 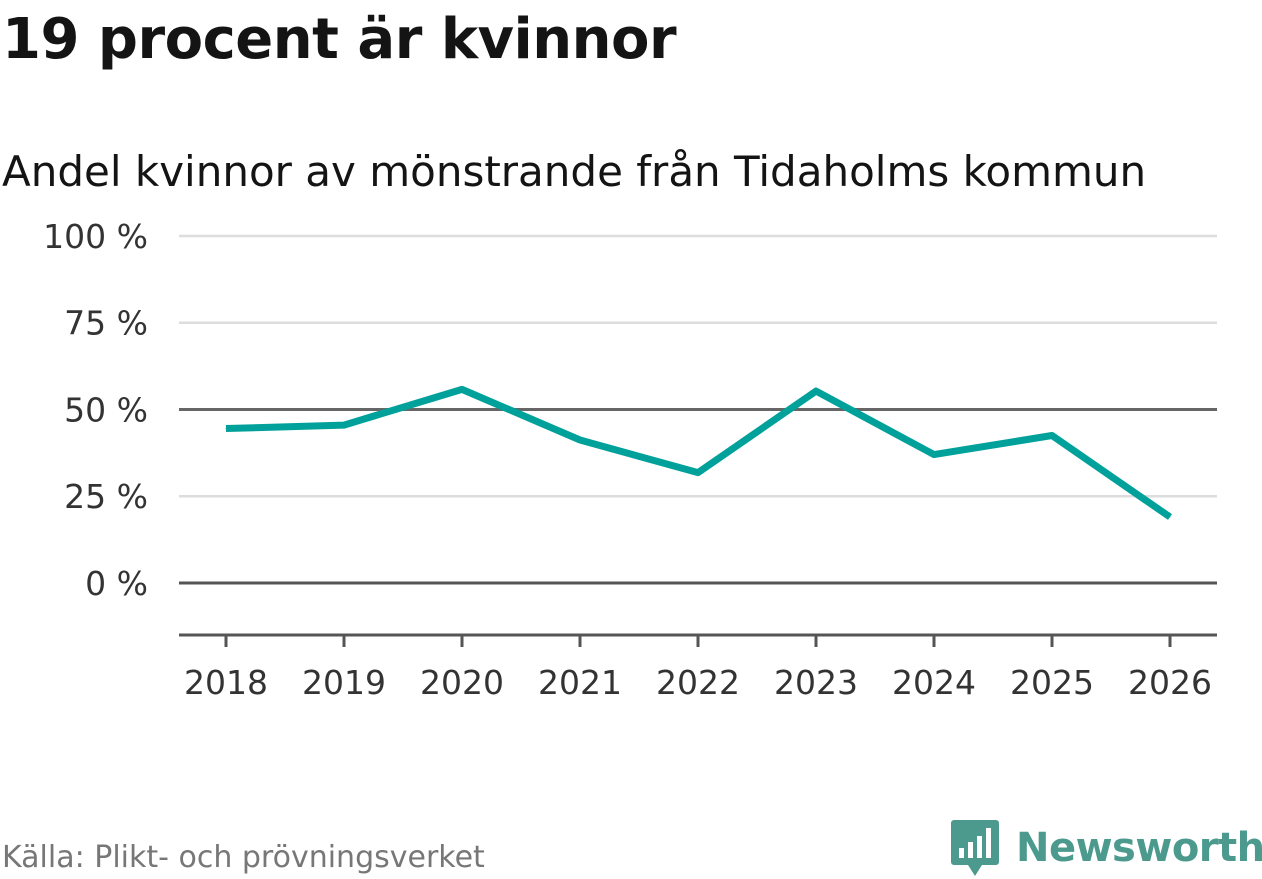 I want to click on x-tick-label: 2020, so click(x=462, y=682).